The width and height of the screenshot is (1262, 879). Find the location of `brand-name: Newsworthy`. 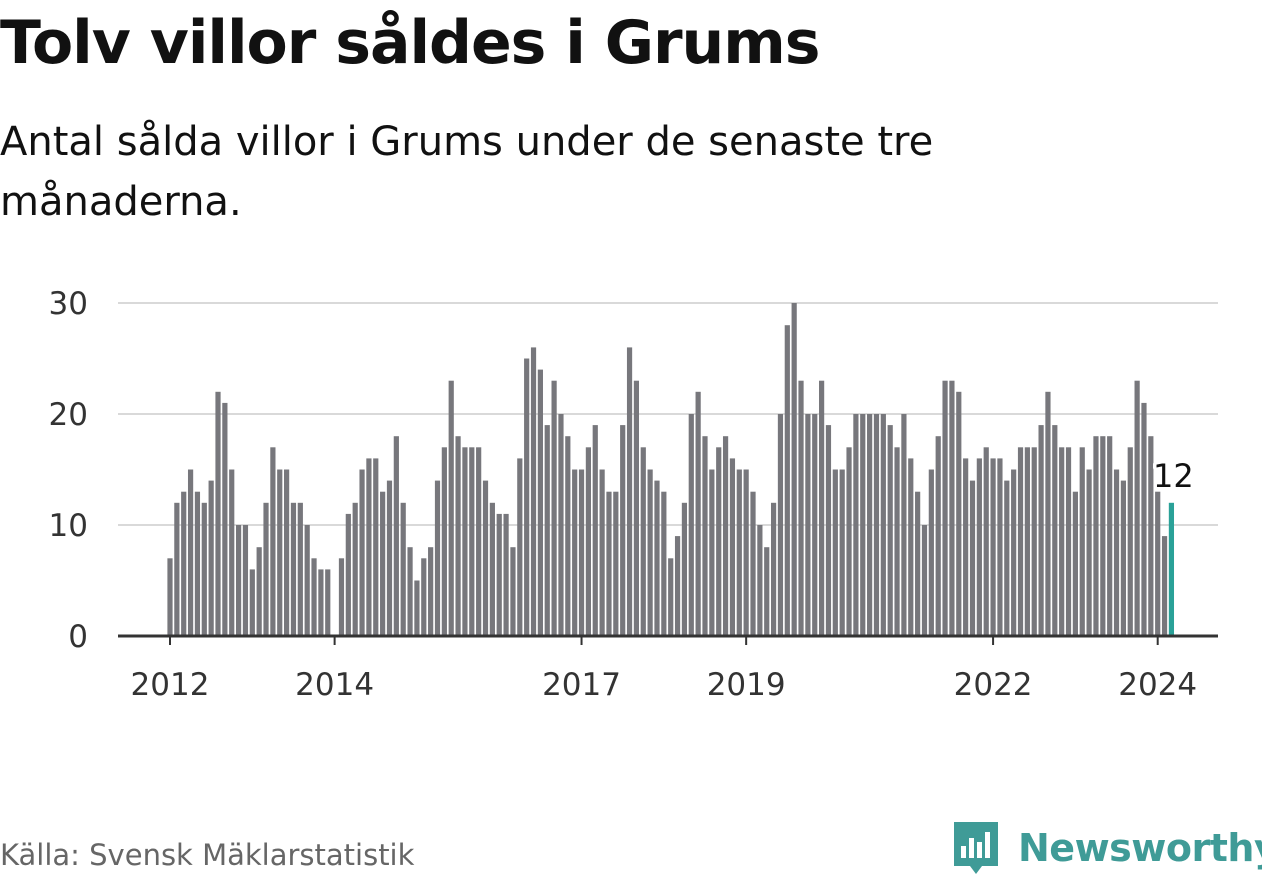

brand-name: Newsworthy is located at coordinates (1140, 848).